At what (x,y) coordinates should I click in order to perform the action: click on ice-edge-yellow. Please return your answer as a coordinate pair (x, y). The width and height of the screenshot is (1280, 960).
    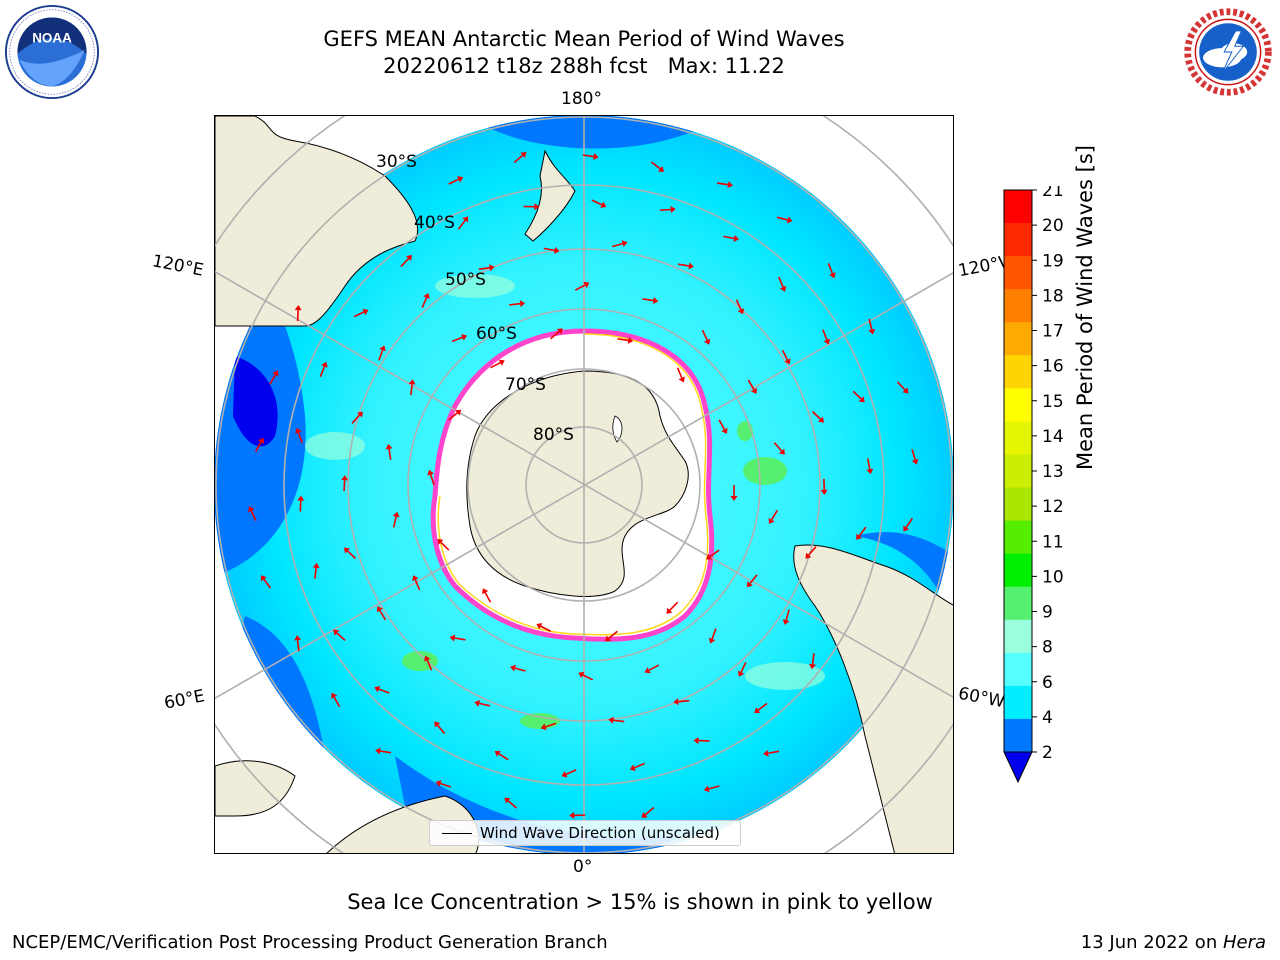
    Looking at the image, I should click on (573, 484).